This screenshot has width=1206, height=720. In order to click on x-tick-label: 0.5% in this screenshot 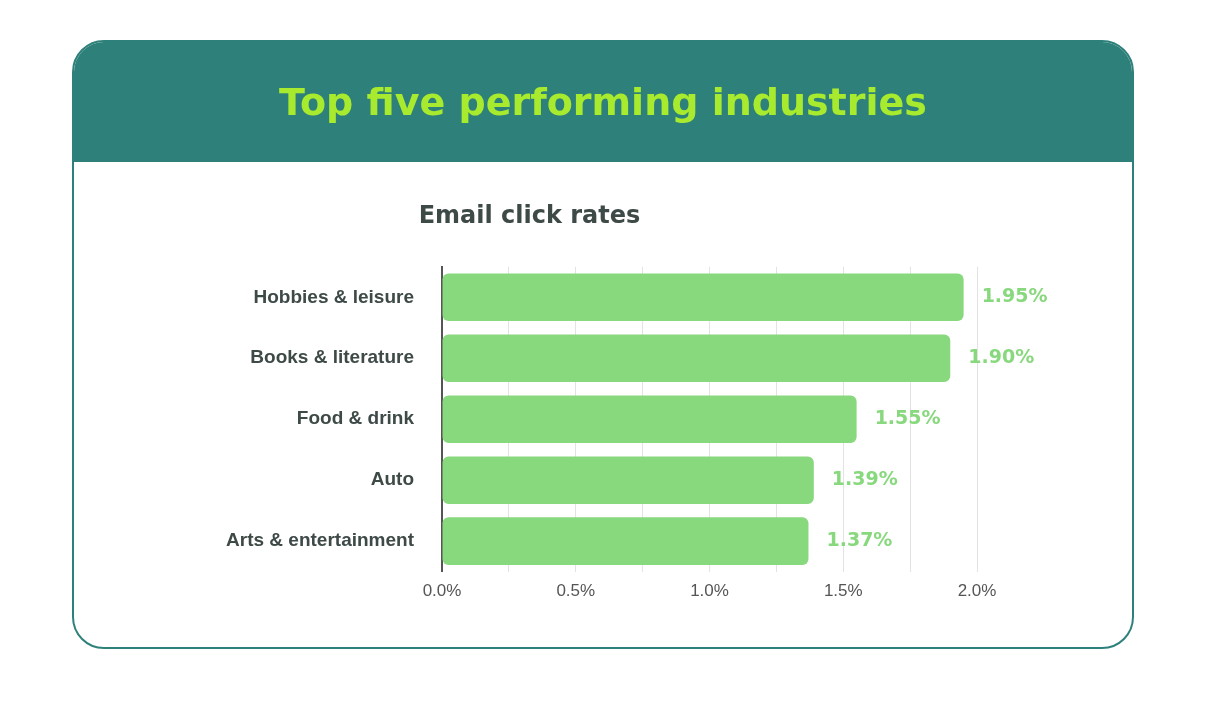, I will do `click(576, 591)`.